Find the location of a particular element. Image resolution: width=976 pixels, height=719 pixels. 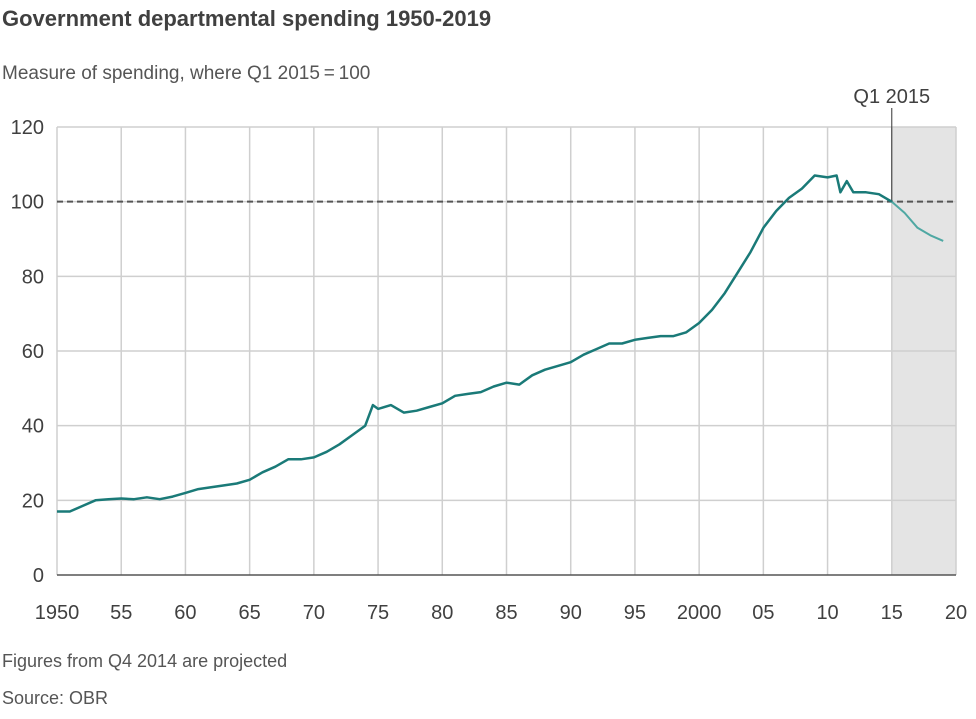

y-tick-label: 120 is located at coordinates (27, 128).